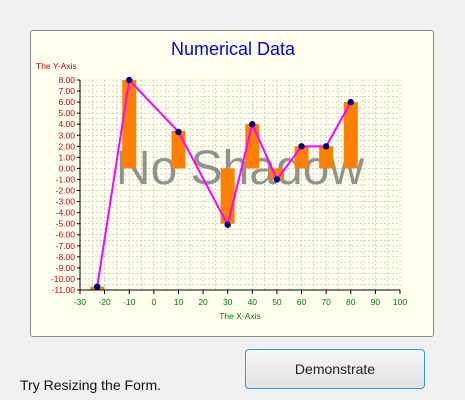 The width and height of the screenshot is (465, 400). I want to click on y-tick-label: 2.00, so click(66, 146).